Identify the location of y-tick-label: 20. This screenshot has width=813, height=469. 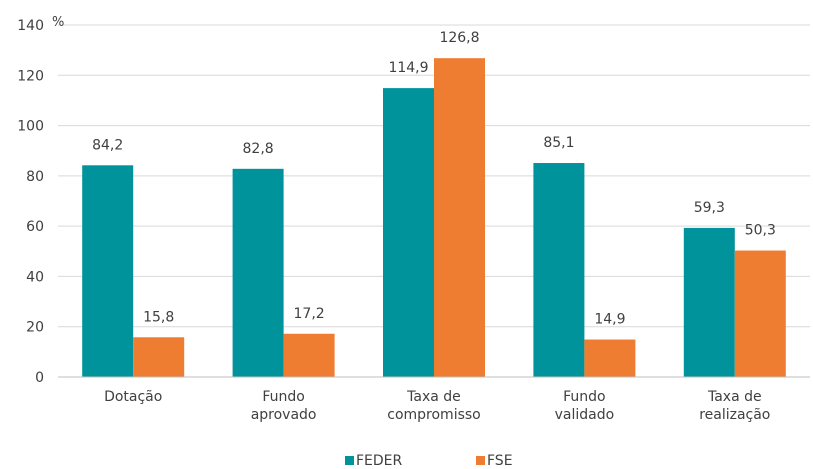
(35, 328).